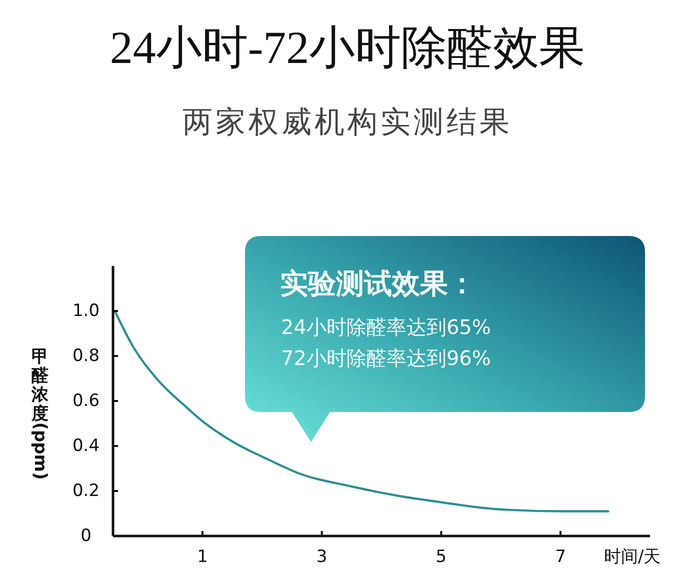  I want to click on y-tick-label: 0.4, so click(86, 446).